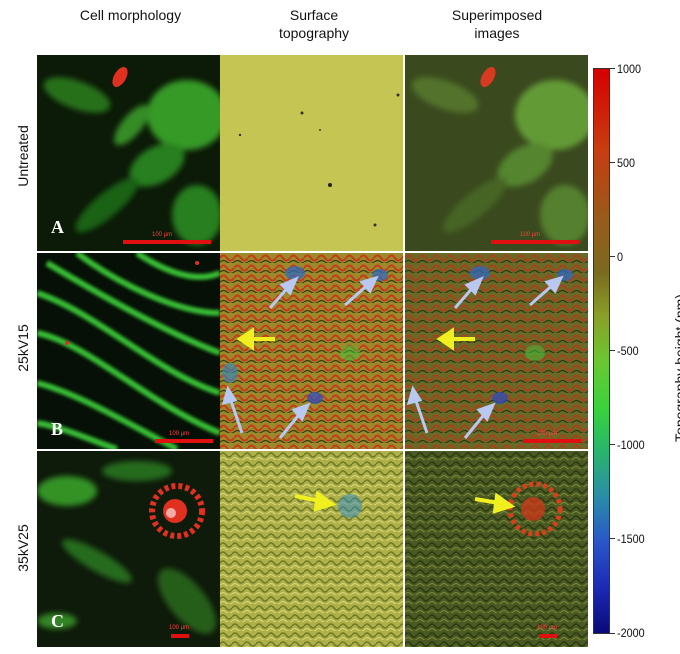  What do you see at coordinates (631, 539) in the screenshot?
I see `colorbar-tick-label: -1500` at bounding box center [631, 539].